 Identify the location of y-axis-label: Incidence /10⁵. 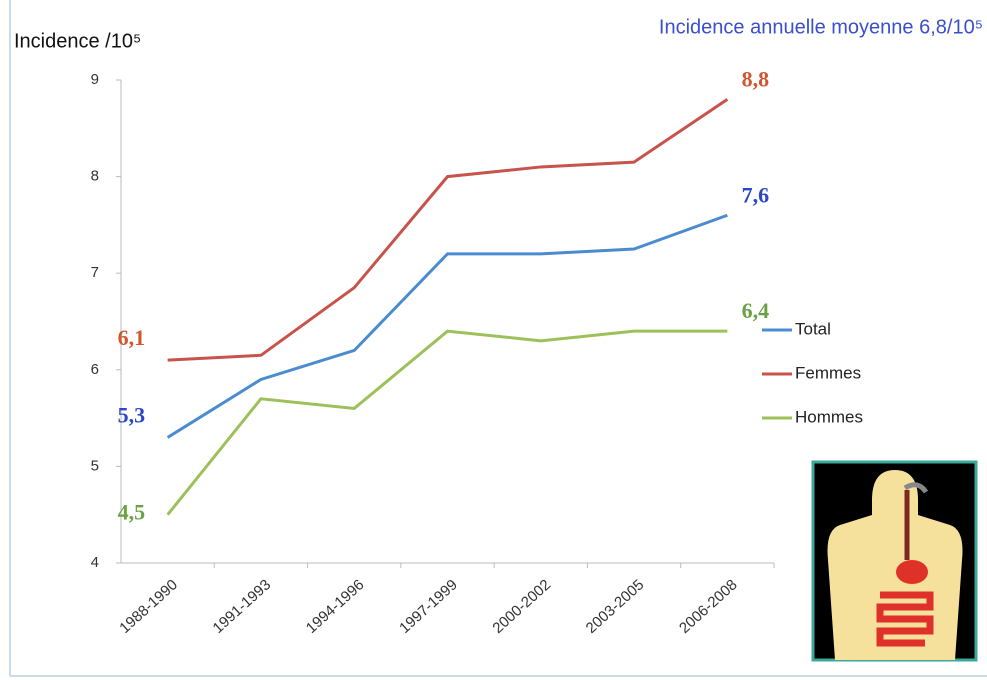
(77, 41).